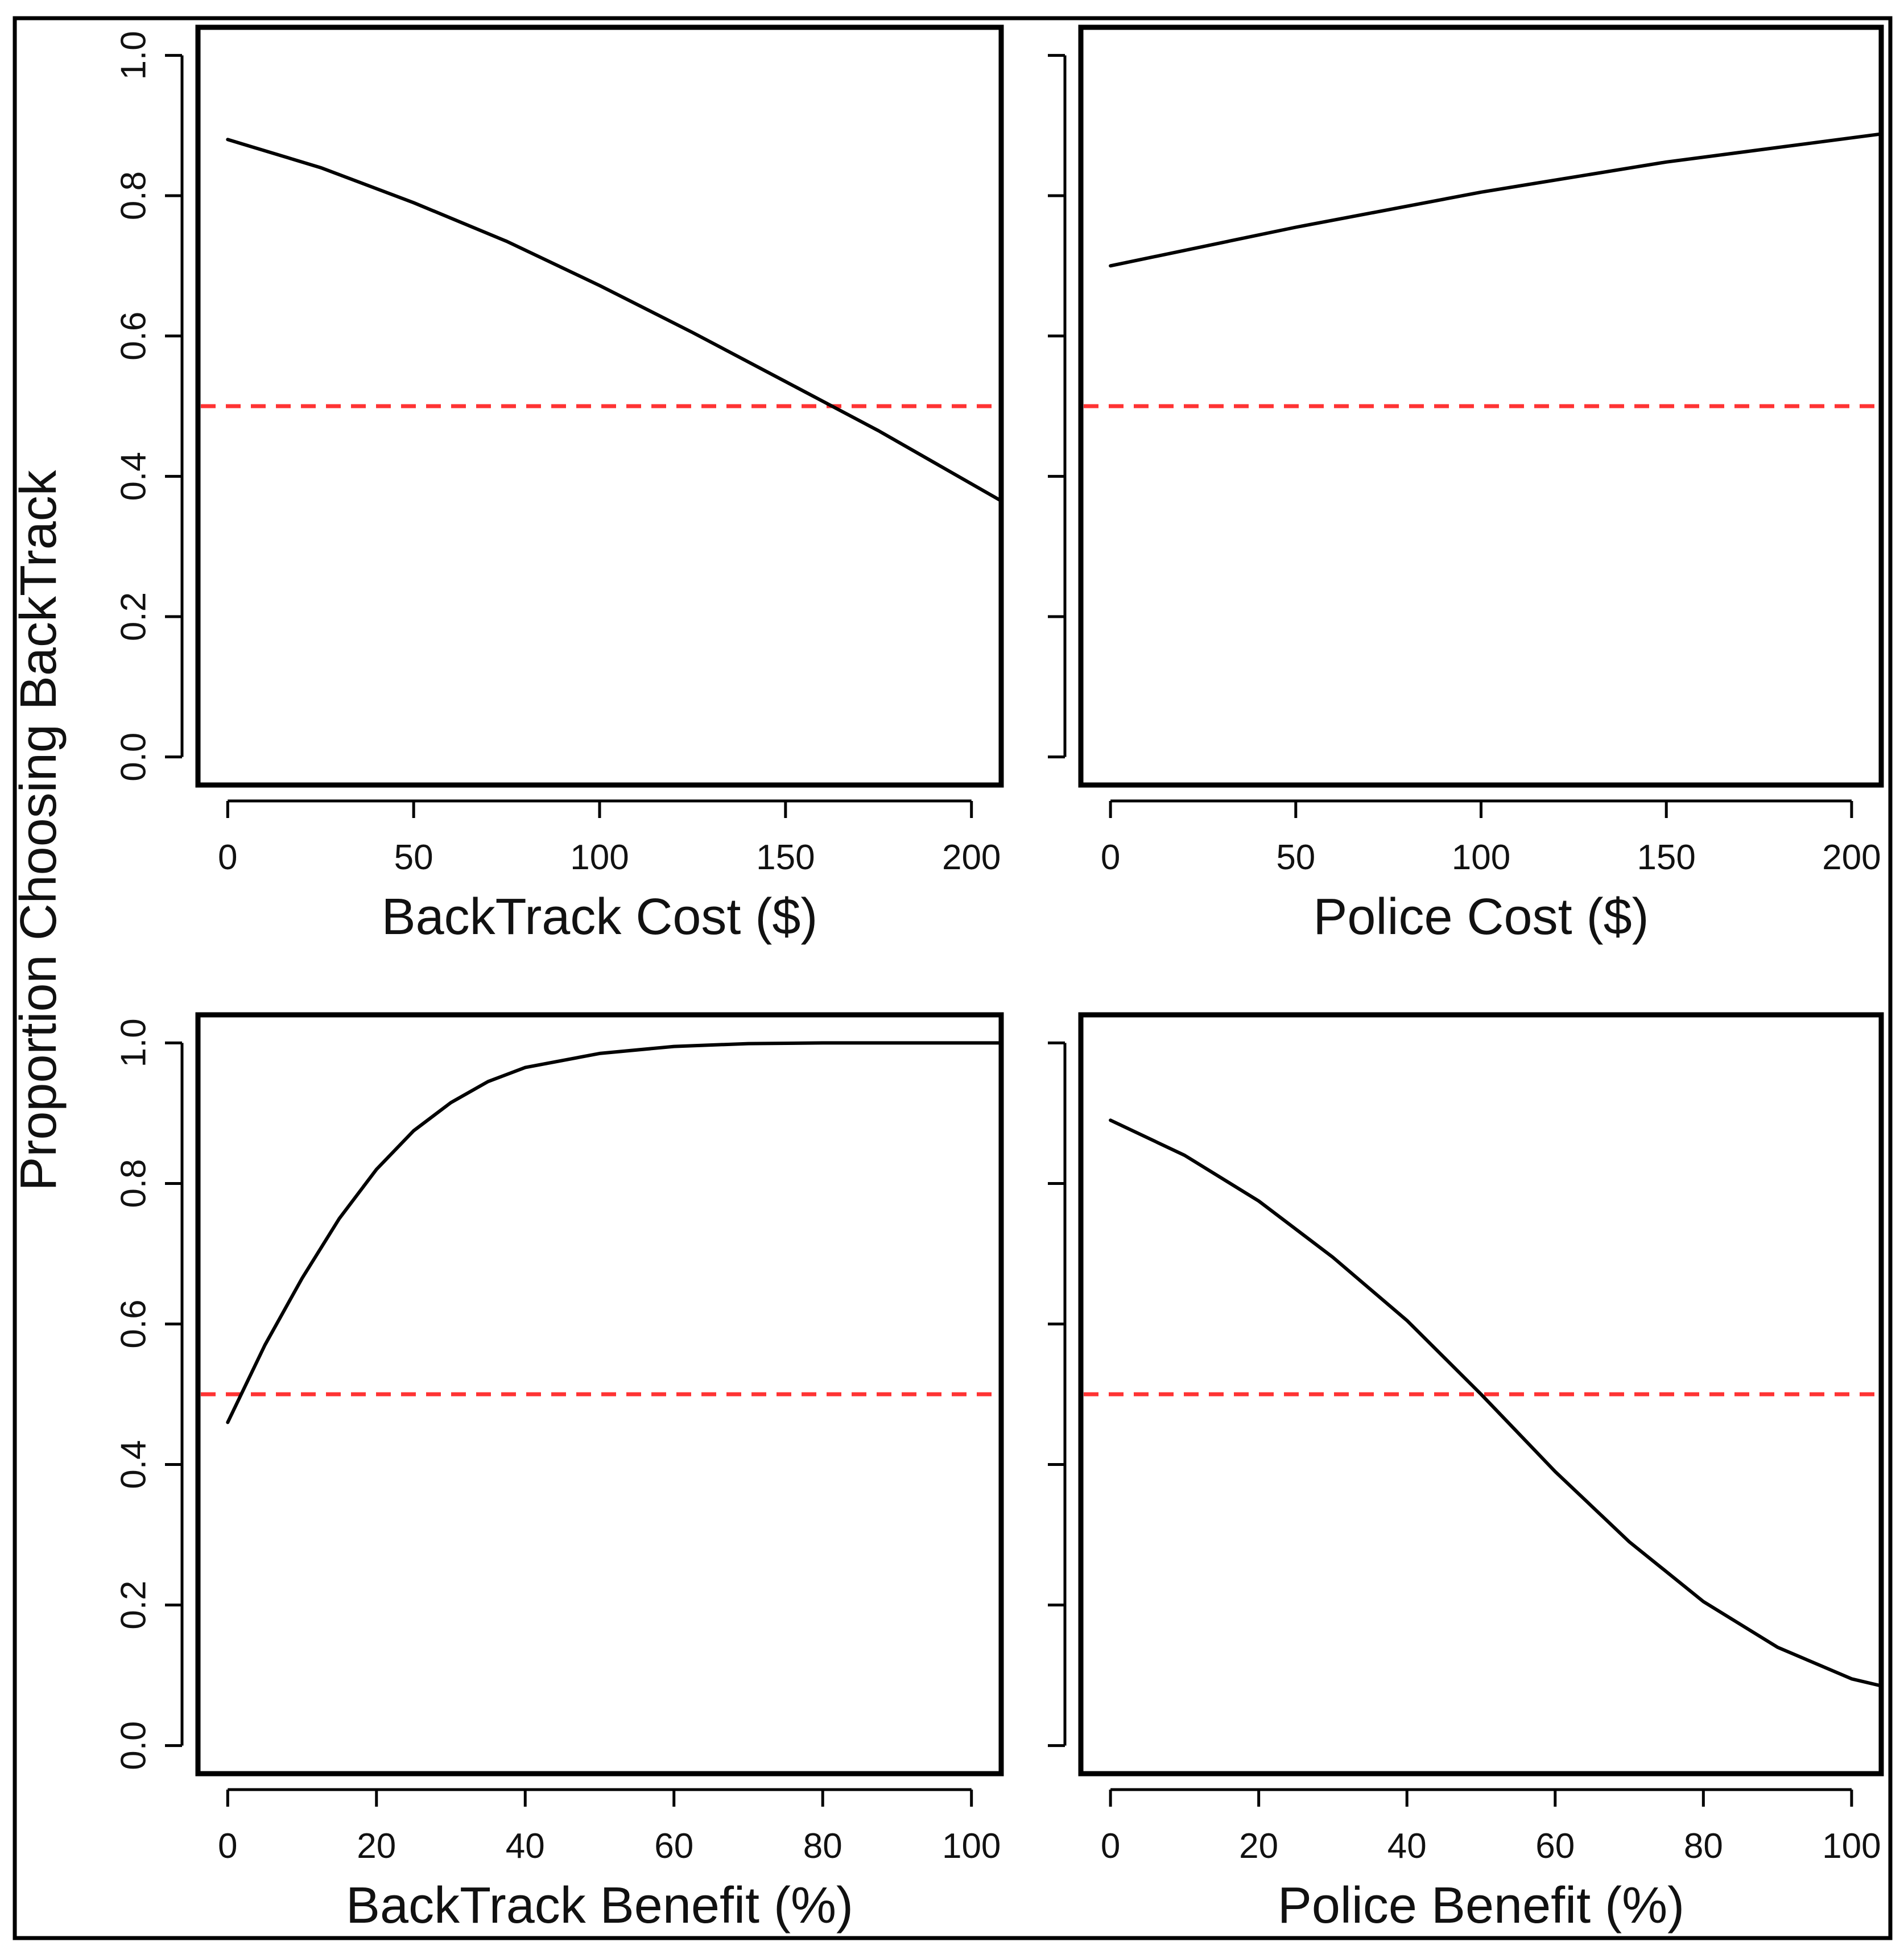  I want to click on x-axis-title: Police Benefit (%), so click(1481, 1906).